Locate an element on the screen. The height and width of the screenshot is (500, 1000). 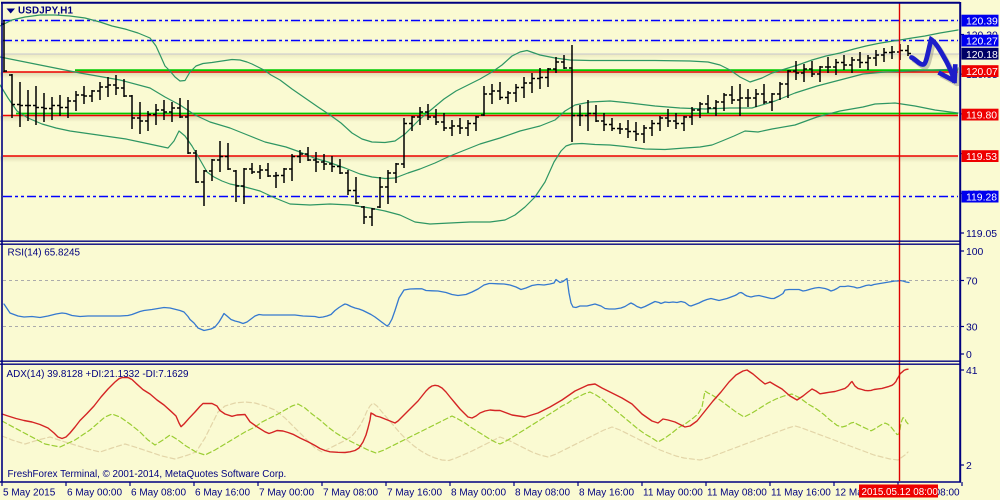
svg-text:ADX(14) 39.8128 +DI:21.1332 -D: ADX(14) 39.8128 +DI:21.1332 -DI:7.1629 is located at coordinates (98, 374).